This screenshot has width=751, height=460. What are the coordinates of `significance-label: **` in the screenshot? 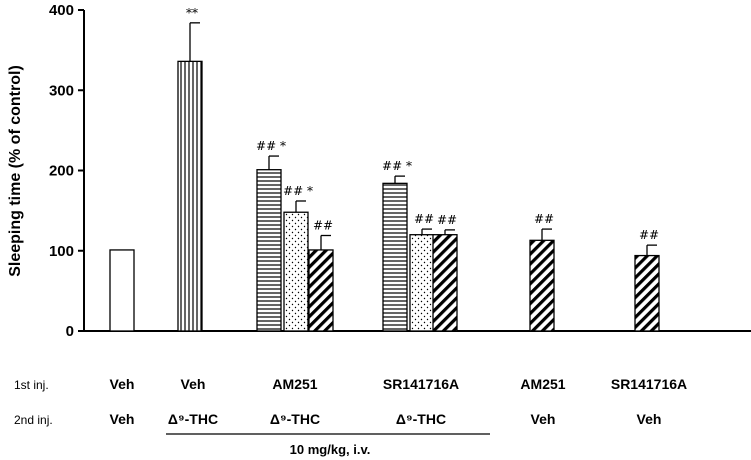 It's located at (192, 13).